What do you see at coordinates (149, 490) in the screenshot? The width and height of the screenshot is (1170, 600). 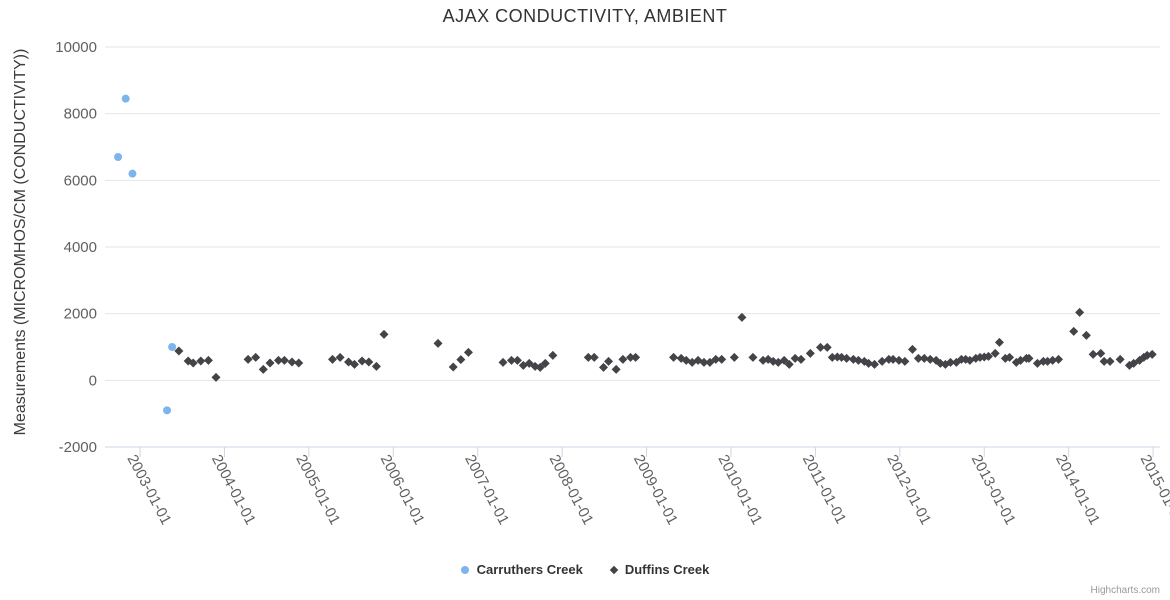 I see `x-axis-label: 2003-01-01` at bounding box center [149, 490].